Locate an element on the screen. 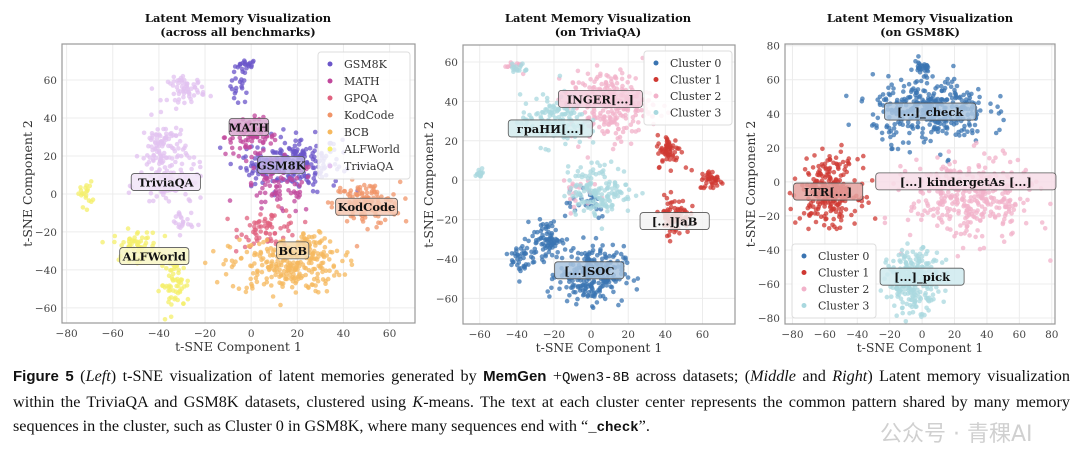 This screenshot has width=1080, height=472. chart-title: Latent Memory Visualization is located at coordinates (920, 18).